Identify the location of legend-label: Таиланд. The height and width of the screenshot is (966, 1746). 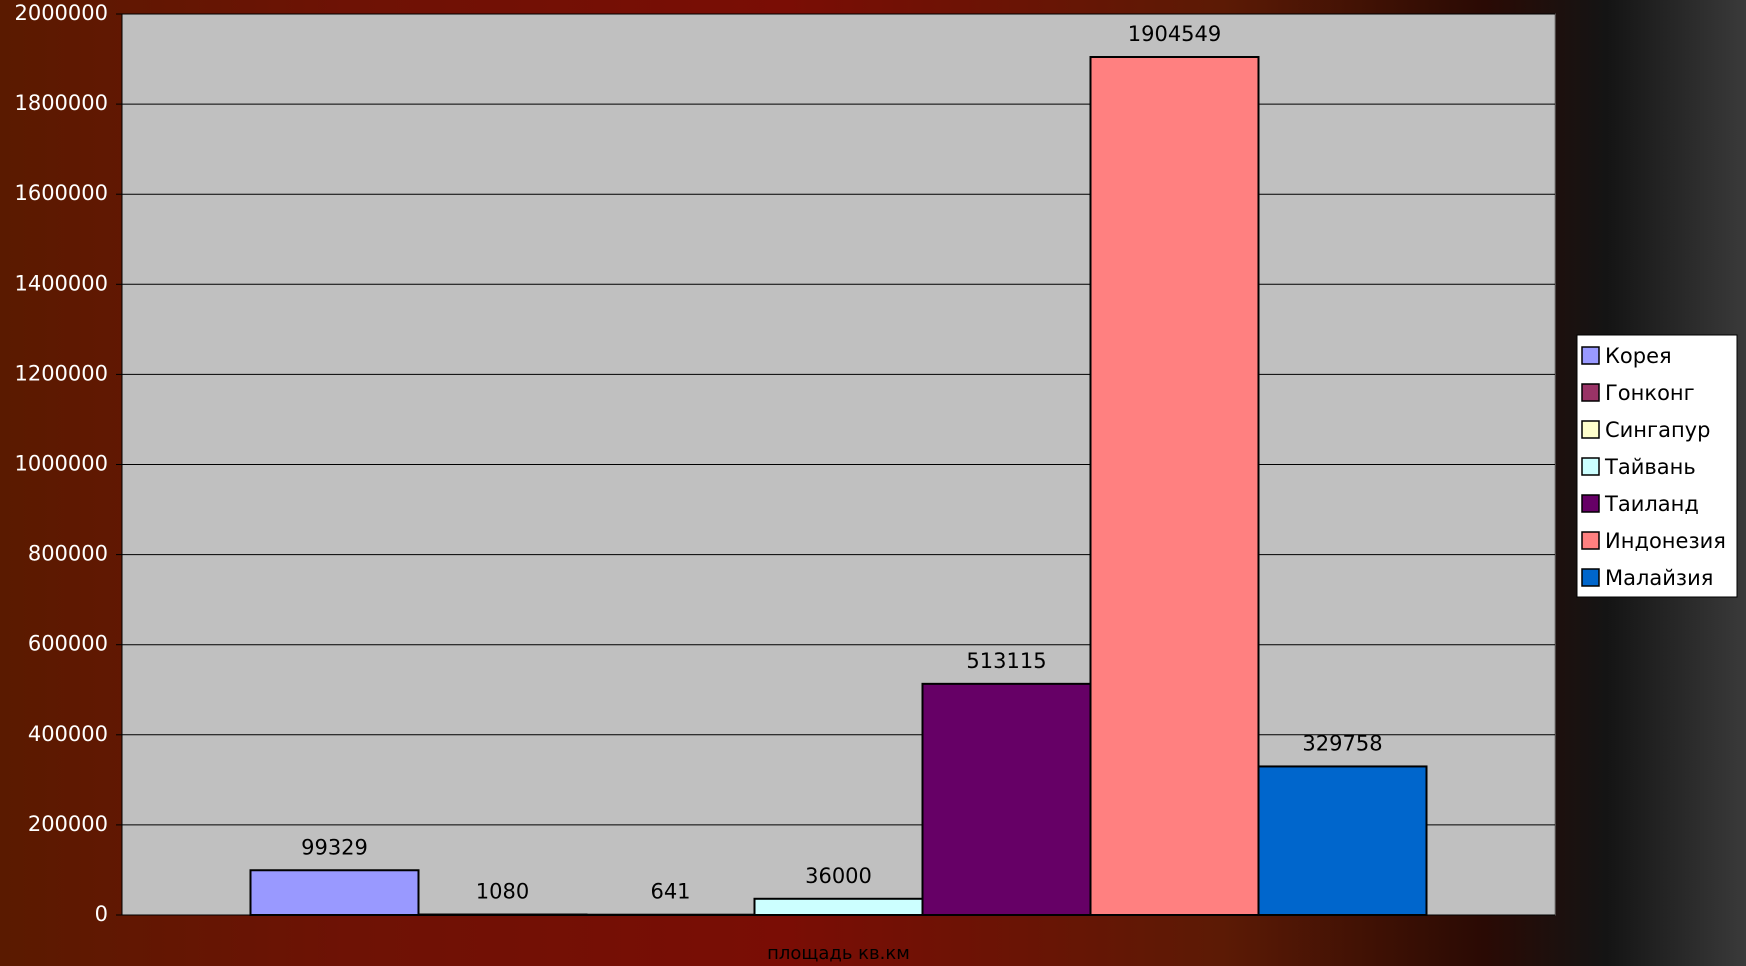
(1651, 504).